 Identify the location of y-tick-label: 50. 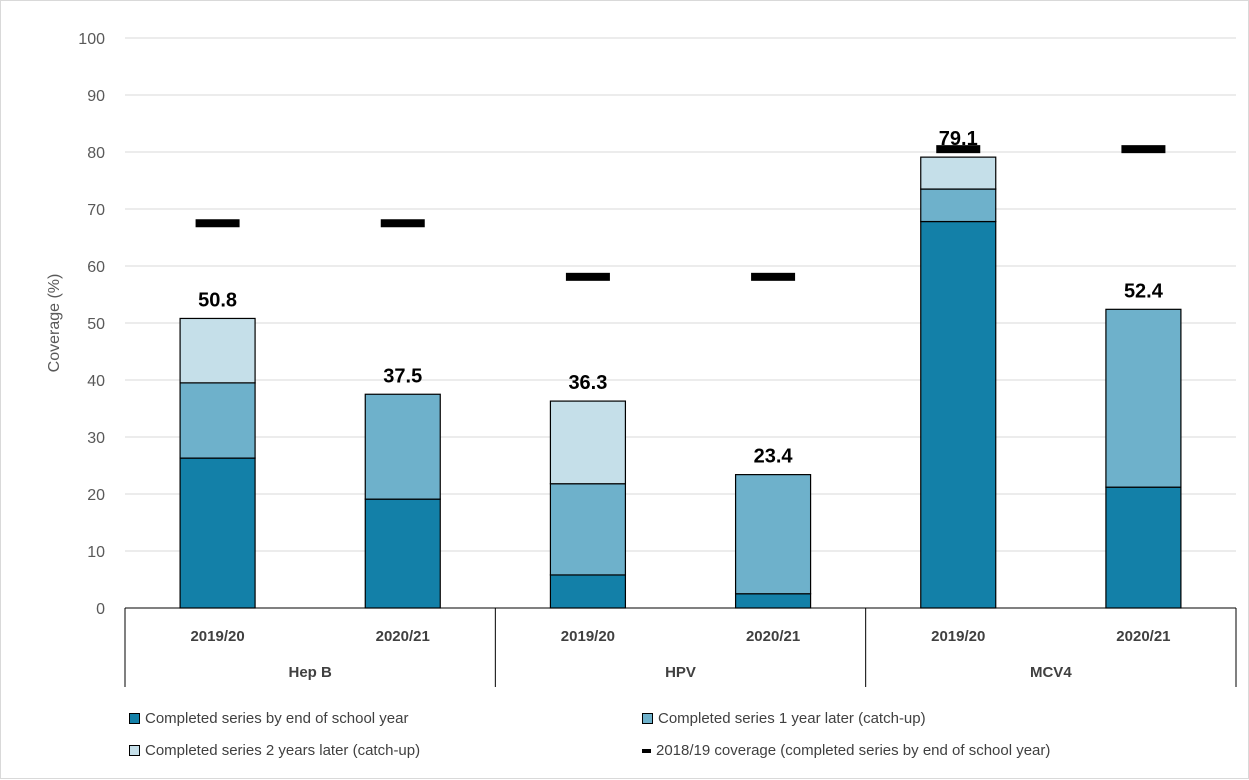
(96, 324).